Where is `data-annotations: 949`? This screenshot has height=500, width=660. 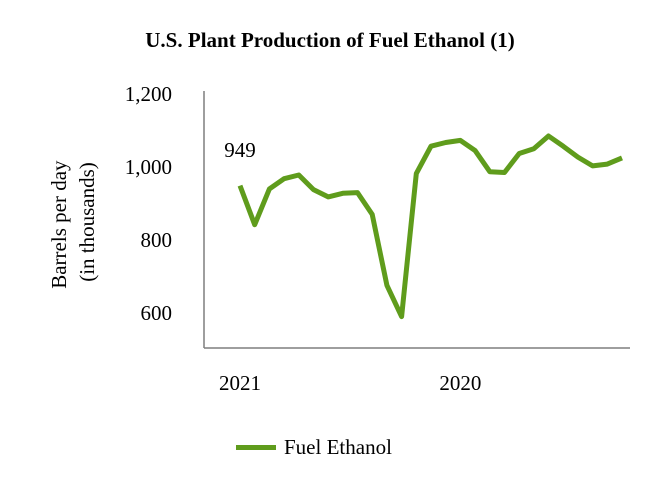
data-annotations: 949 is located at coordinates (240, 150).